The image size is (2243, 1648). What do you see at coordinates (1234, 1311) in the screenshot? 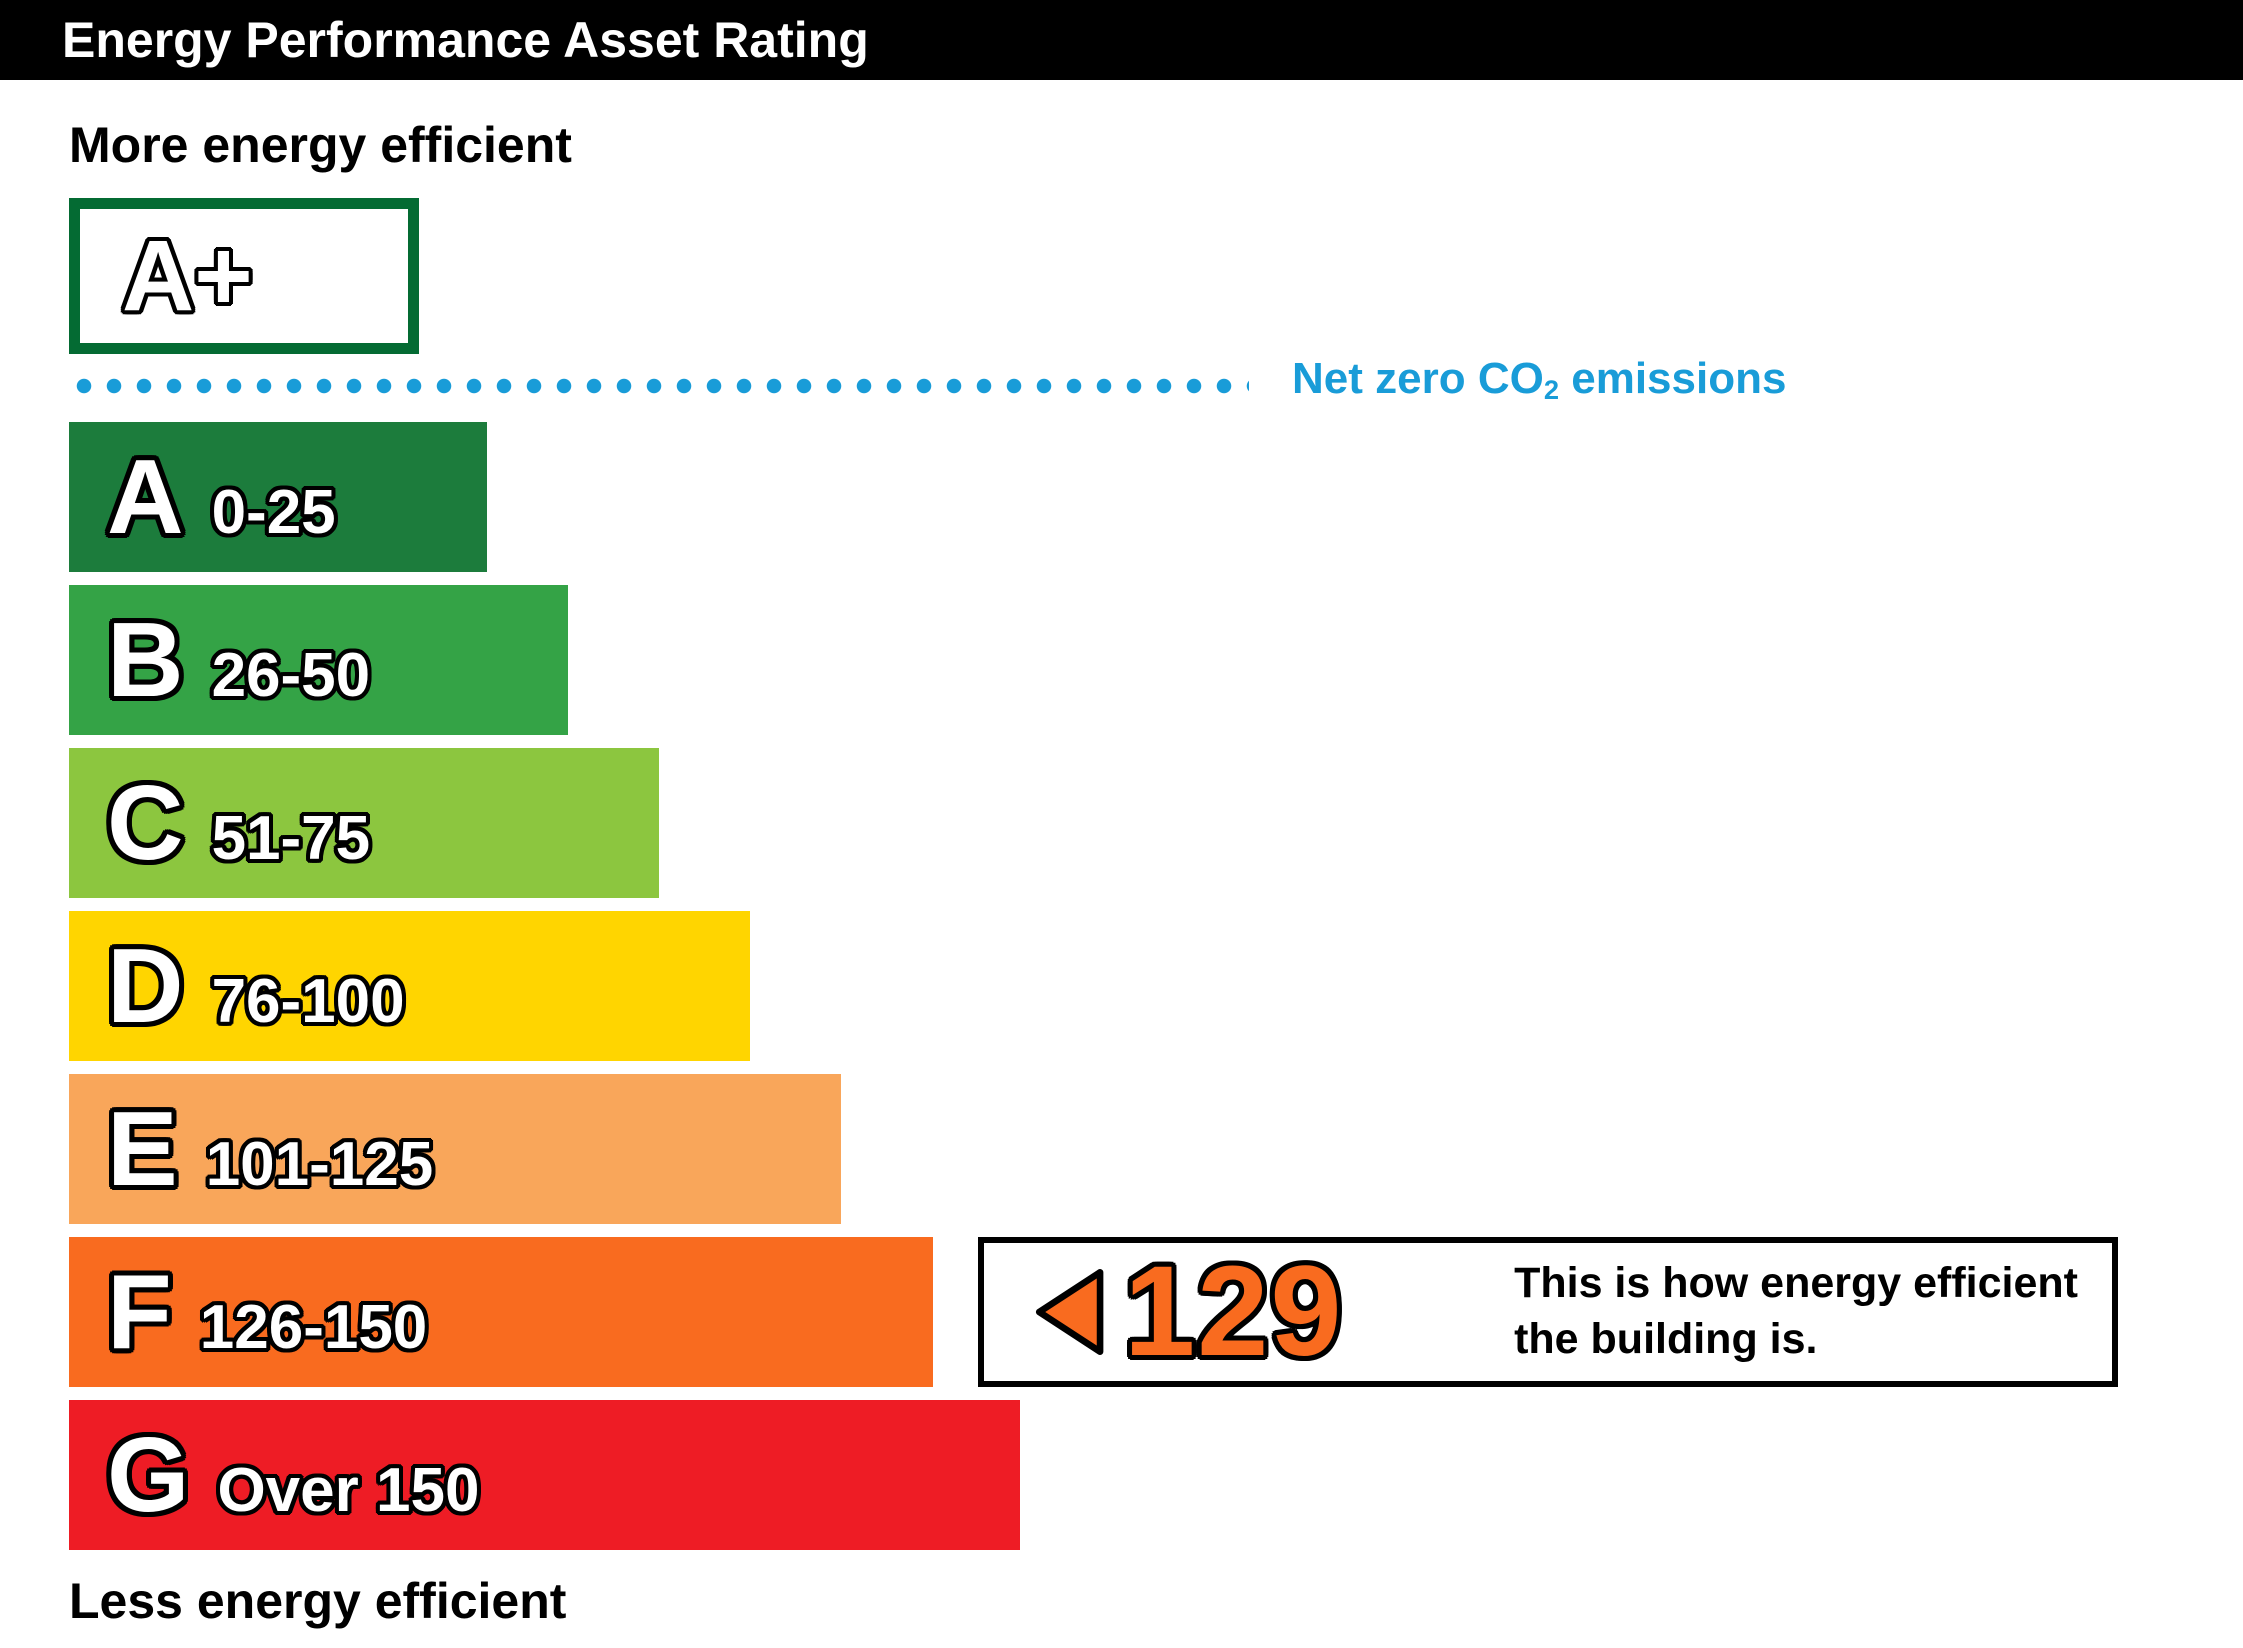
I see `rating-value: 129` at bounding box center [1234, 1311].